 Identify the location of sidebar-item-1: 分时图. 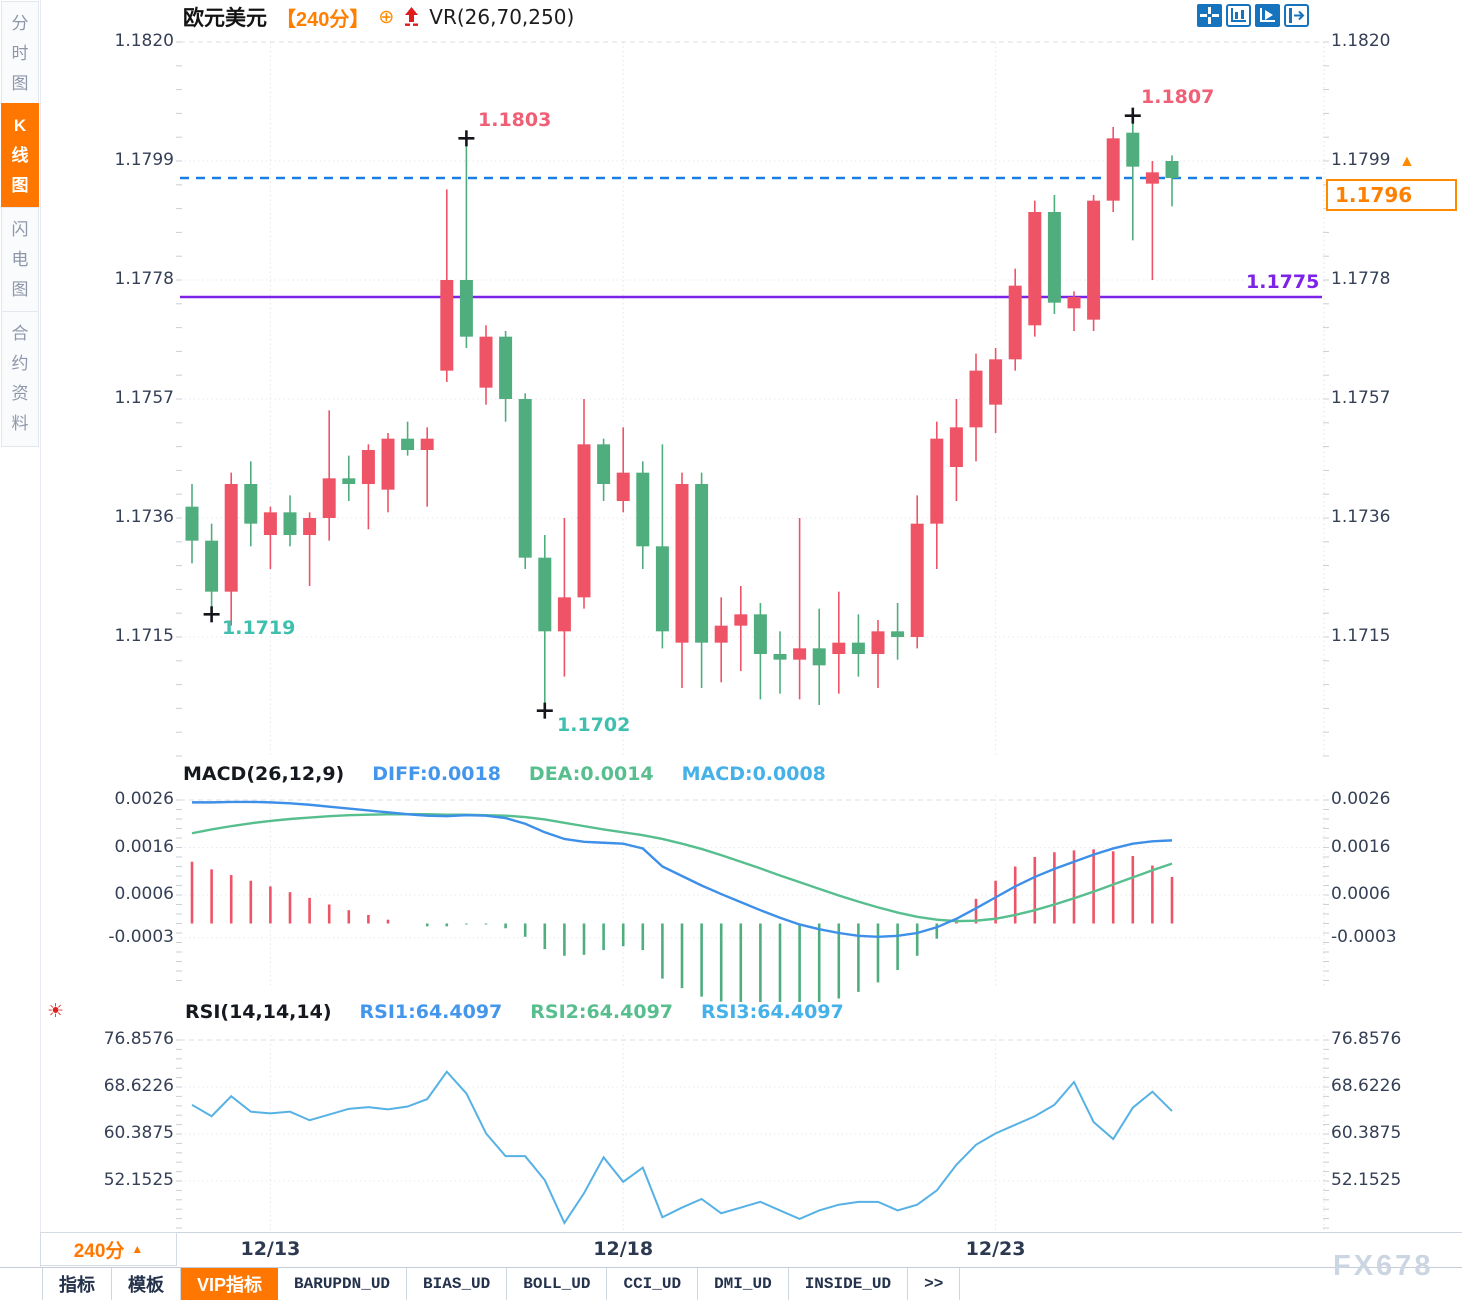
(20, 54).